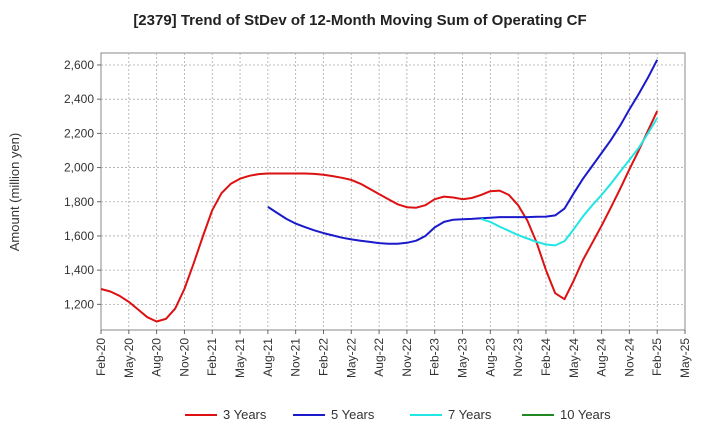 This screenshot has width=720, height=440. I want to click on series-line-7-years, so click(569, 182).